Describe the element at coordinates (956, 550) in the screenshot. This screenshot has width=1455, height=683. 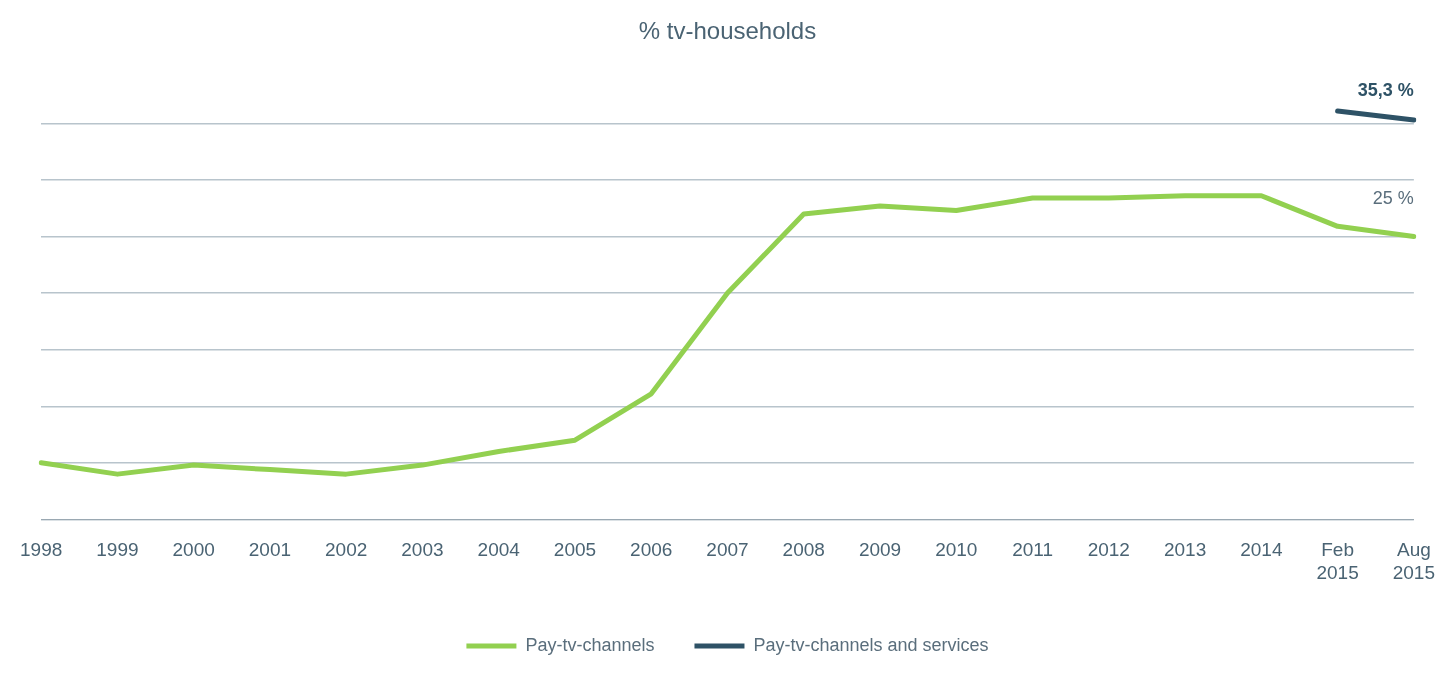
I see `x-tick-label: 2010` at that location.